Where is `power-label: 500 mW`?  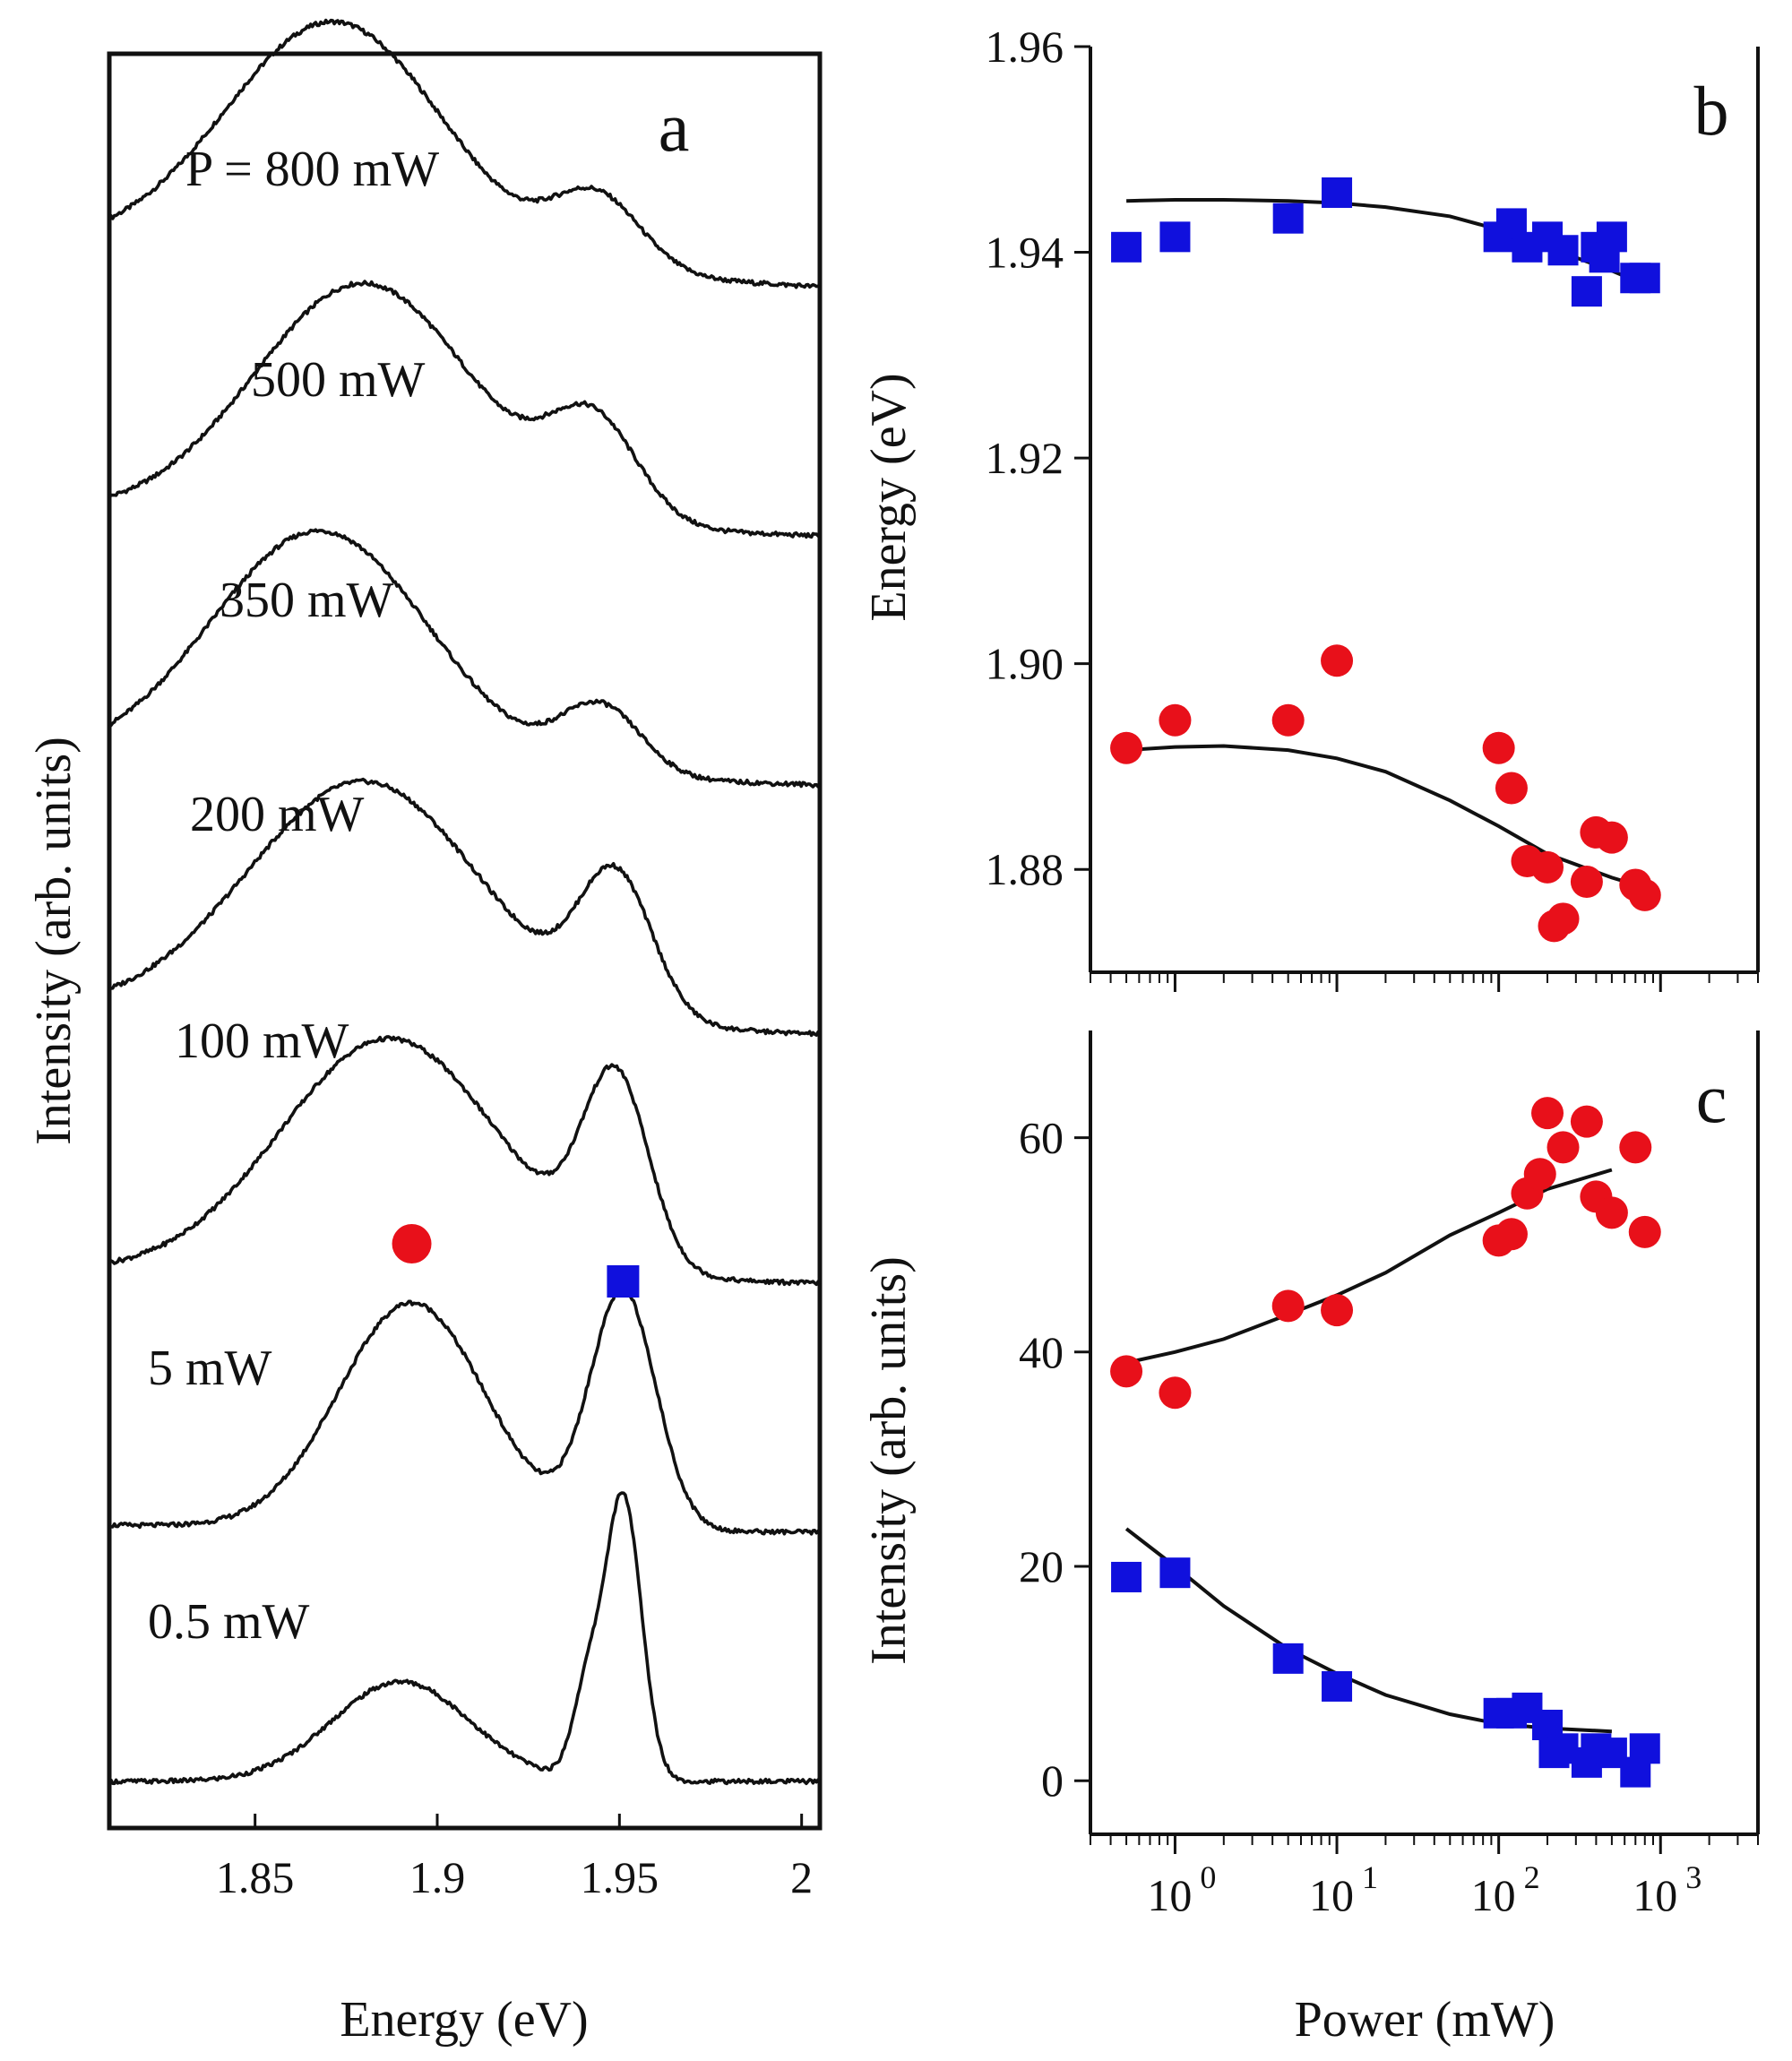
power-label: 500 mW is located at coordinates (338, 380).